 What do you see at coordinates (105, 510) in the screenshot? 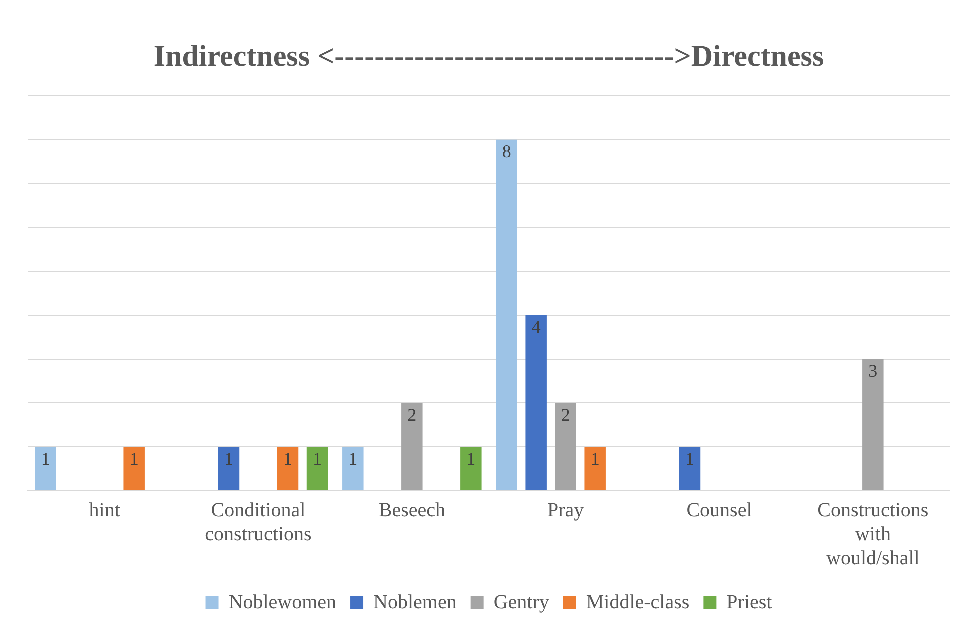
I see `x-tick-label: hint` at bounding box center [105, 510].